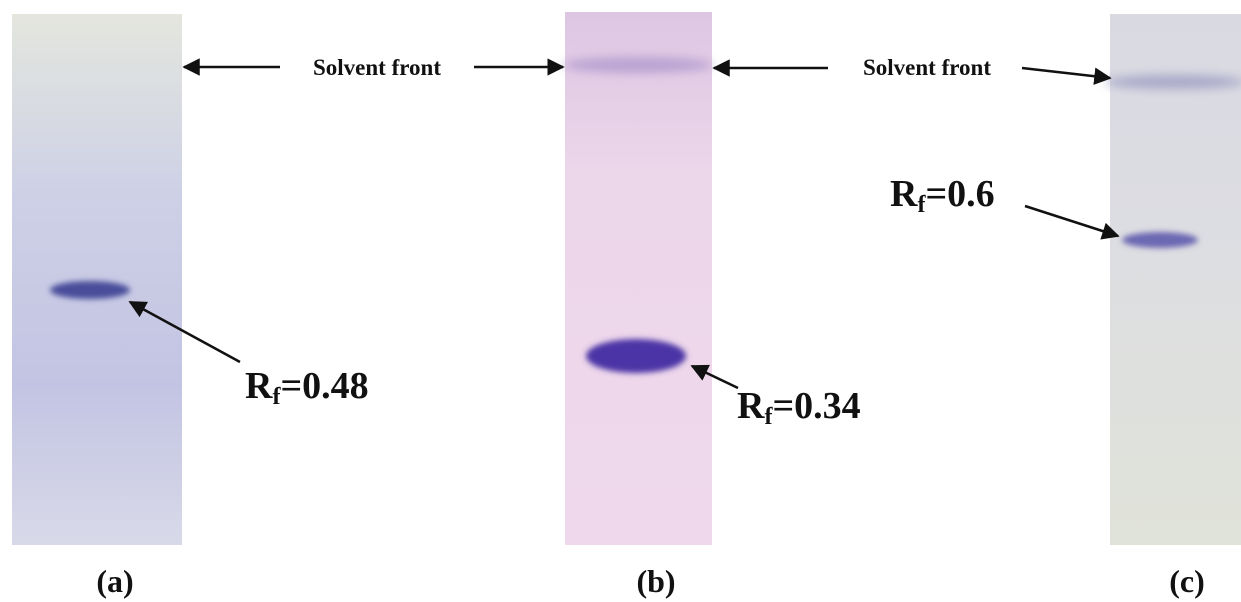  Describe the element at coordinates (97, 279) in the screenshot. I see `plate-a` at that location.